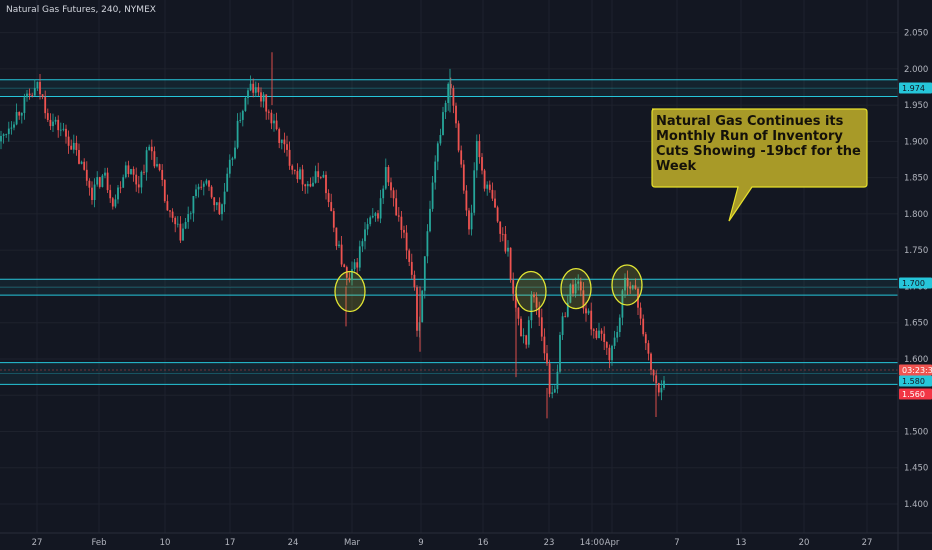 The height and width of the screenshot is (550, 932). I want to click on time-axis: 27 Feb 10 17 24 Mar 9 16 23 14:00 Apr 7 13 20 27, so click(452, 543).